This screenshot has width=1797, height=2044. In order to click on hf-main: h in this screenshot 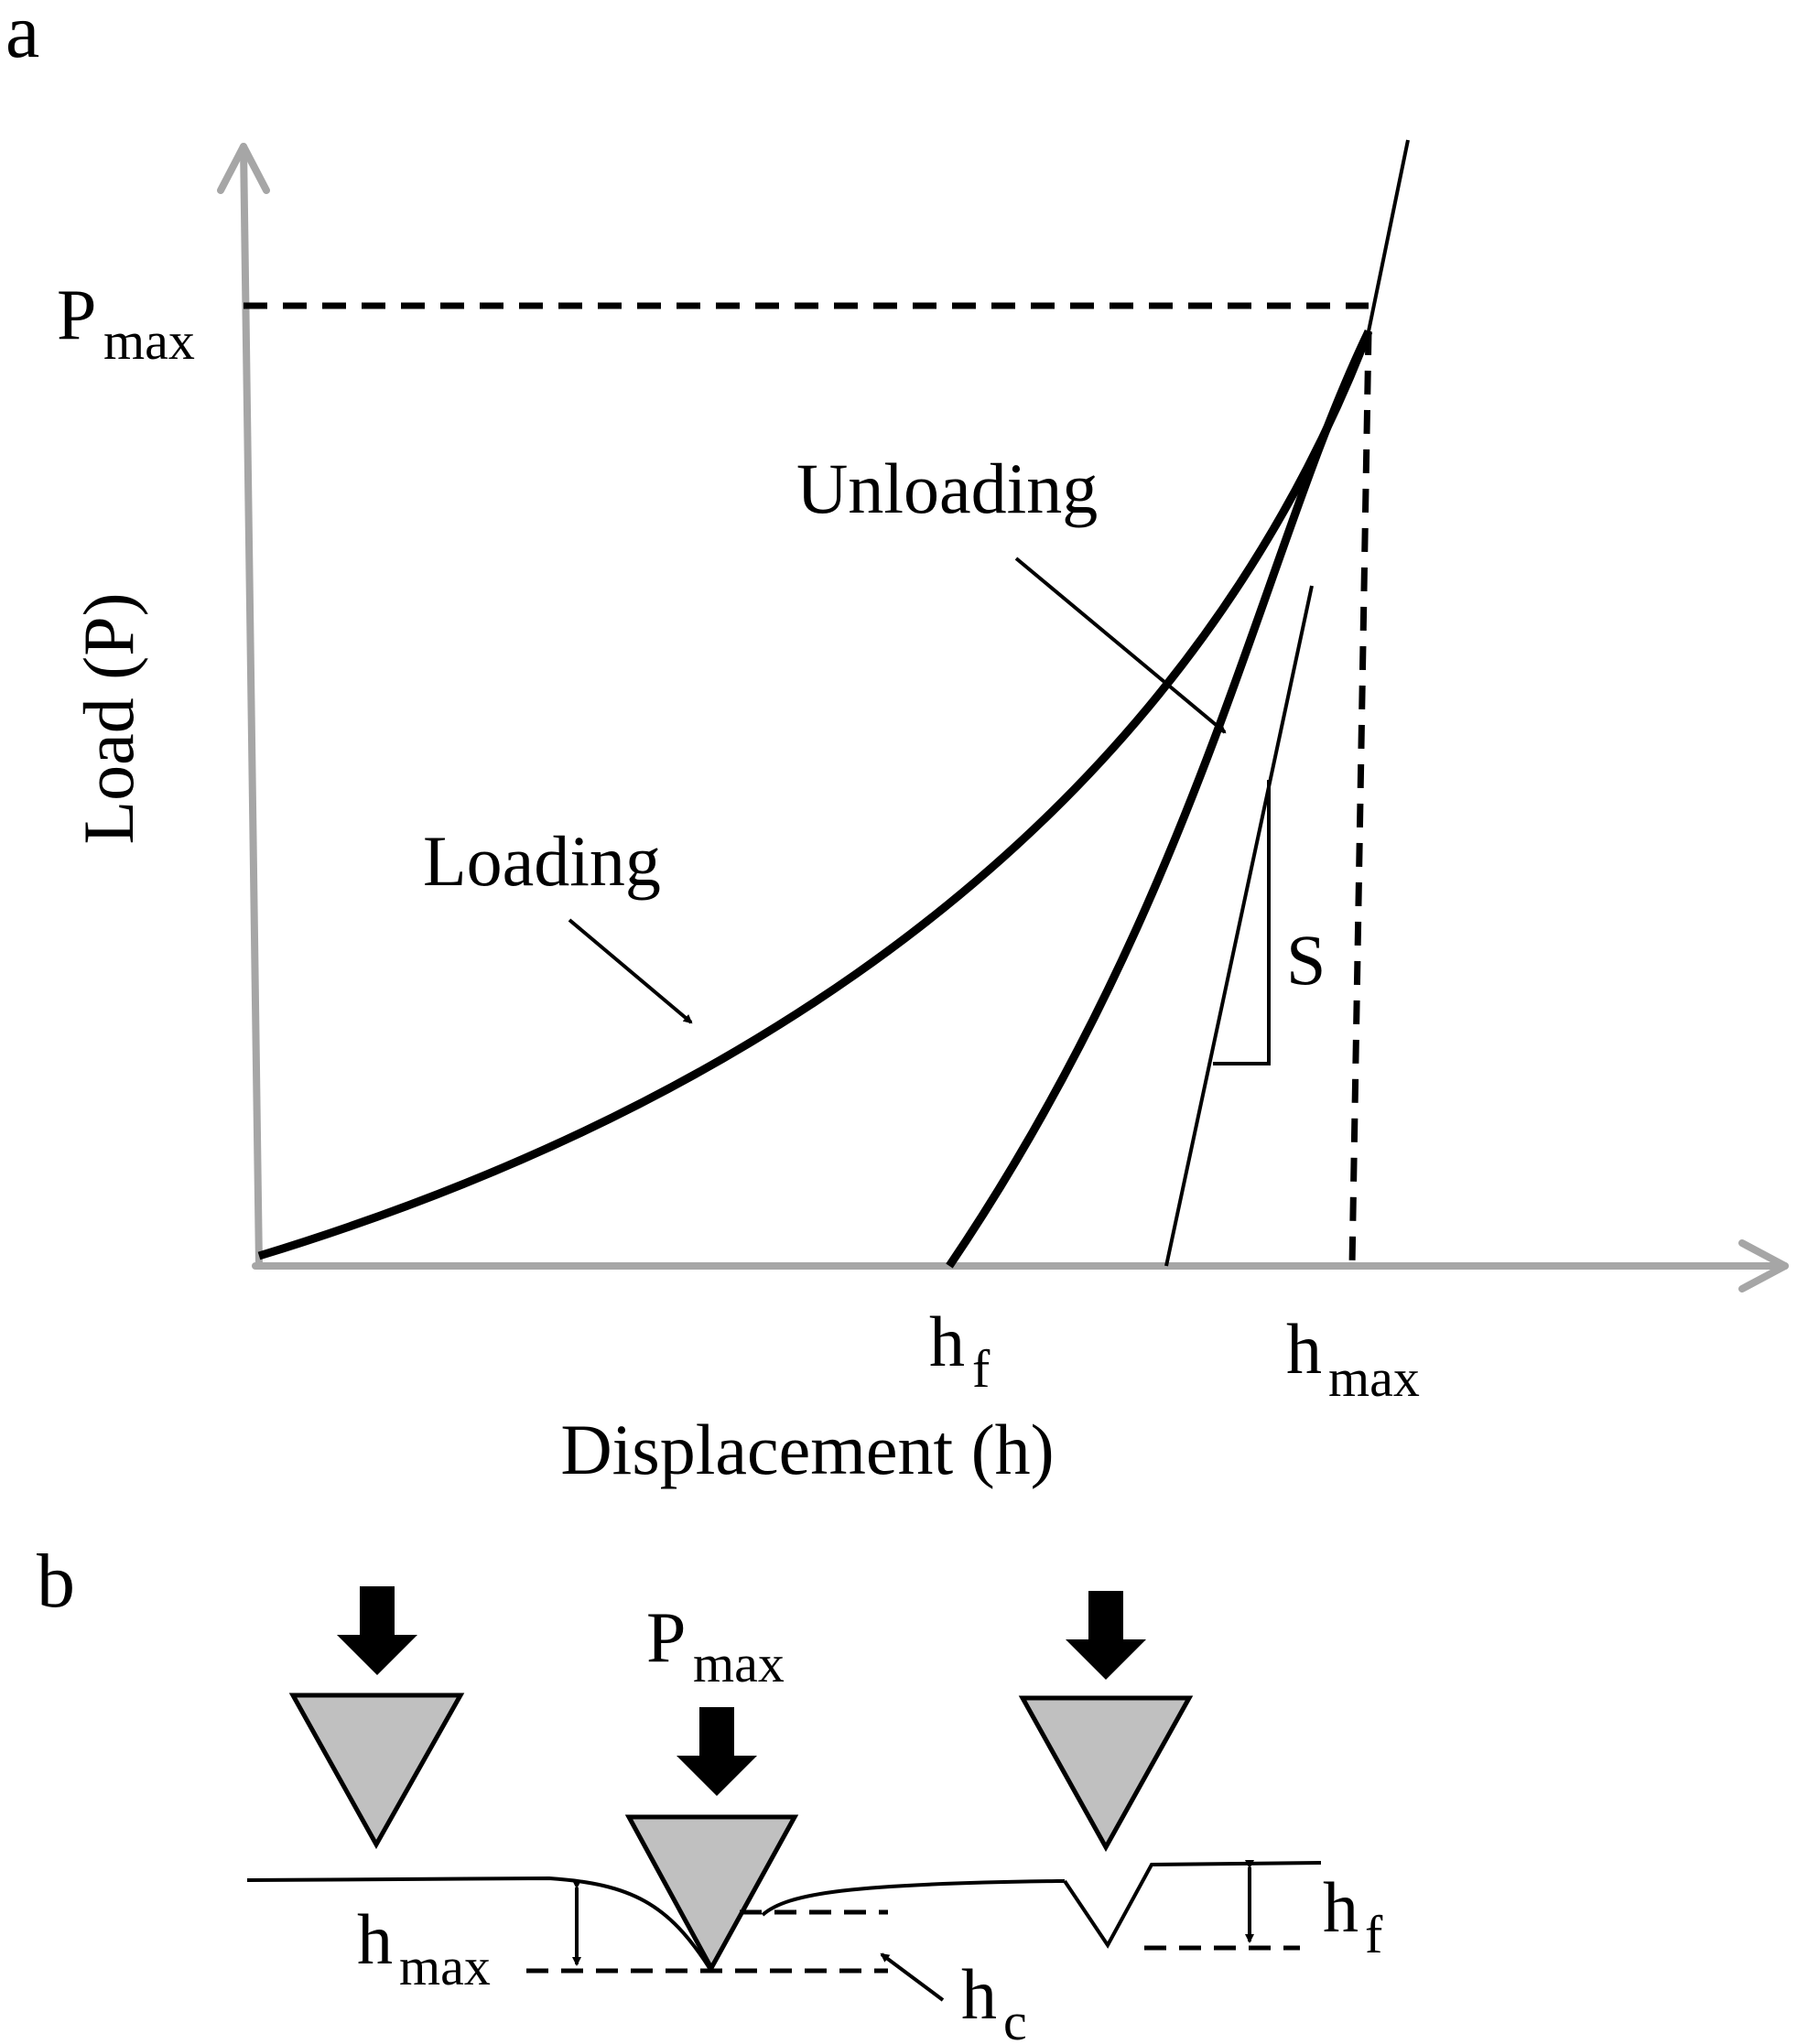, I will do `click(947, 1341)`.